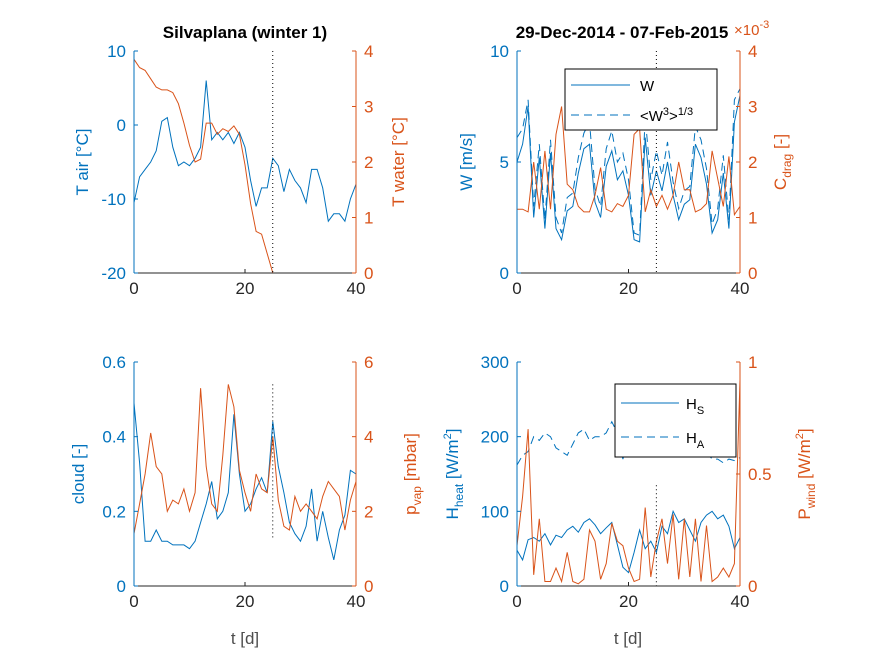 The height and width of the screenshot is (656, 875). I want to click on right-axis-label-sub: drag, so click(787, 166).